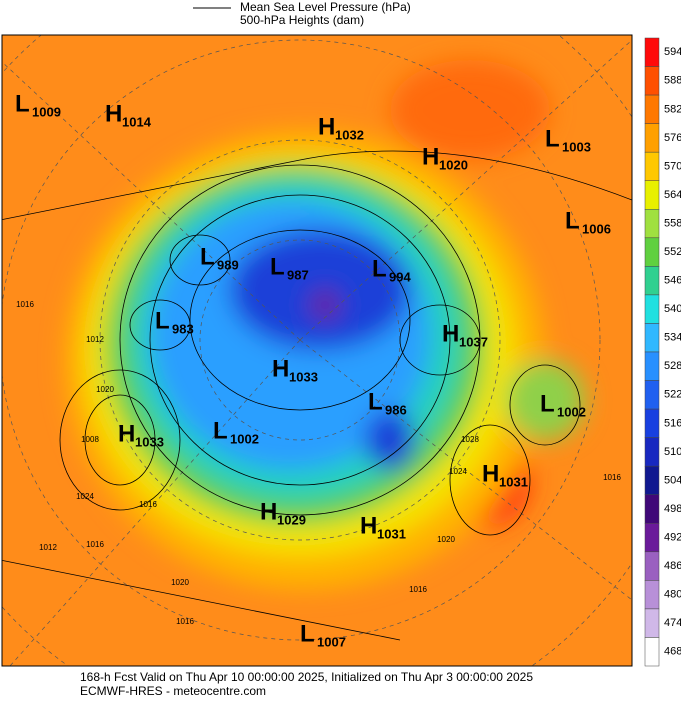 This screenshot has height=705, width=681. Describe the element at coordinates (672, 452) in the screenshot. I see `colorbar-label: 510` at that location.